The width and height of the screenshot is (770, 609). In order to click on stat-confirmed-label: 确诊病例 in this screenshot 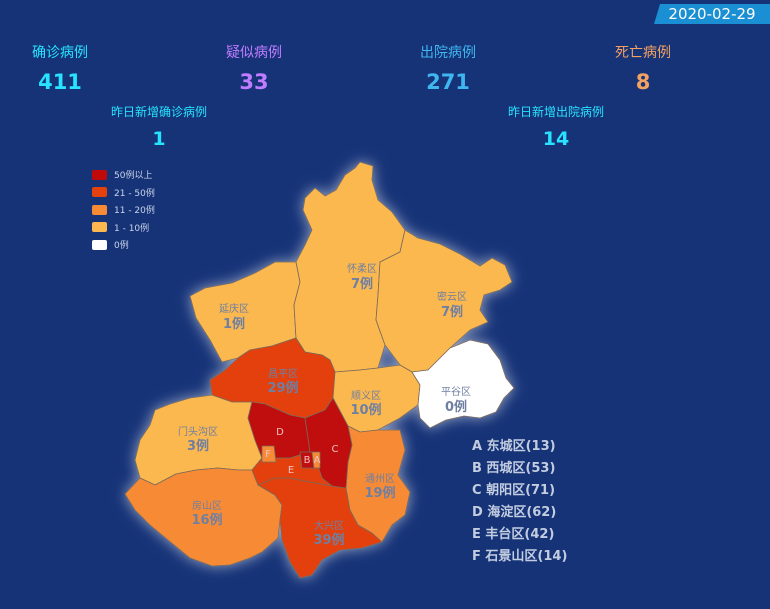, I will do `click(60, 53)`.